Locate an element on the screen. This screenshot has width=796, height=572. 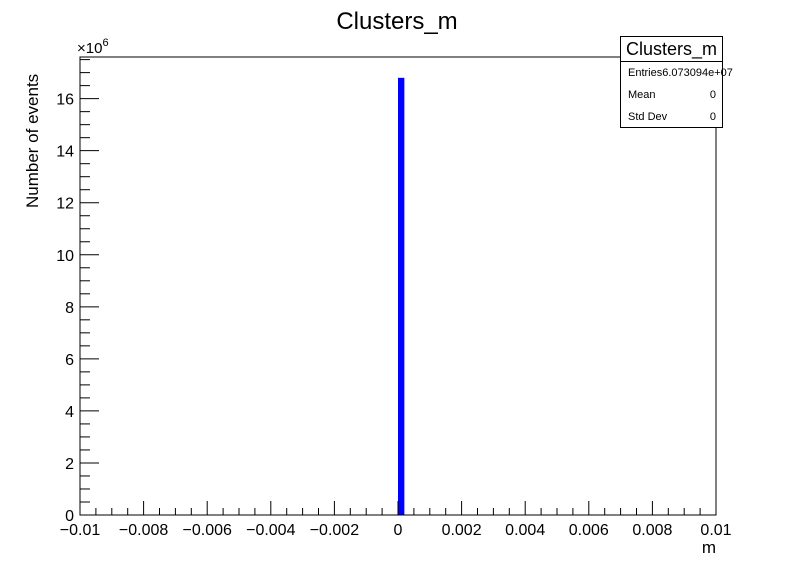
x-tick-label: 0.004 is located at coordinates (525, 530).